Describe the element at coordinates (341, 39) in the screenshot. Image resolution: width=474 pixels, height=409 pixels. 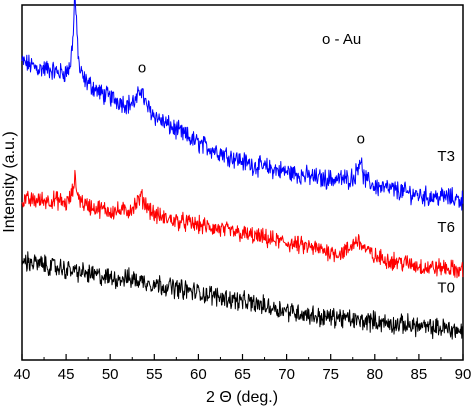
I see `legend-text: o - Au` at that location.